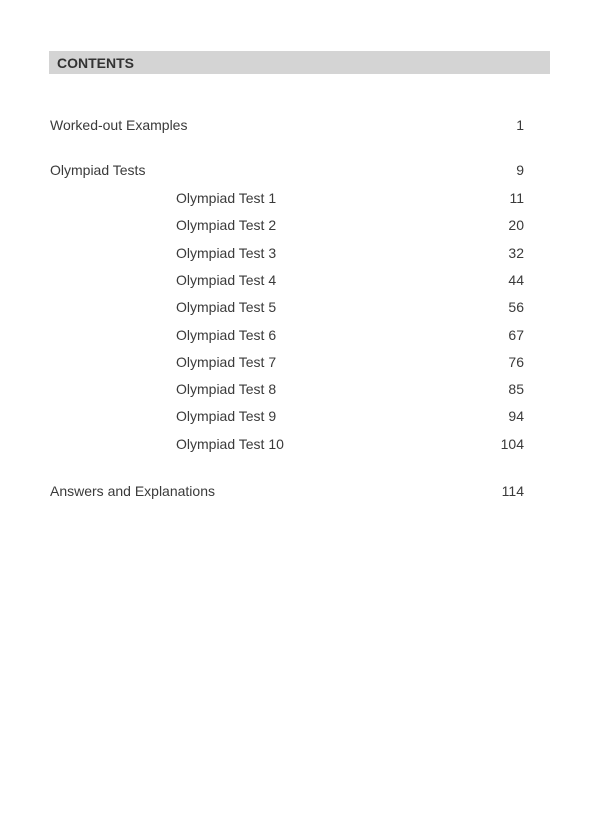  I want to click on contents-heading: CONTENTS, so click(95, 63).